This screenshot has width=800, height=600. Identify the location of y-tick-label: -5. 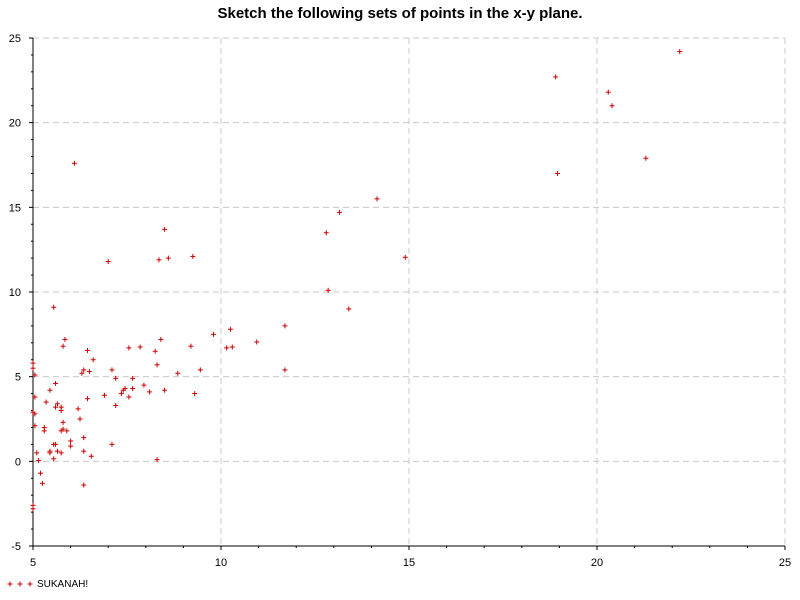
(16, 547).